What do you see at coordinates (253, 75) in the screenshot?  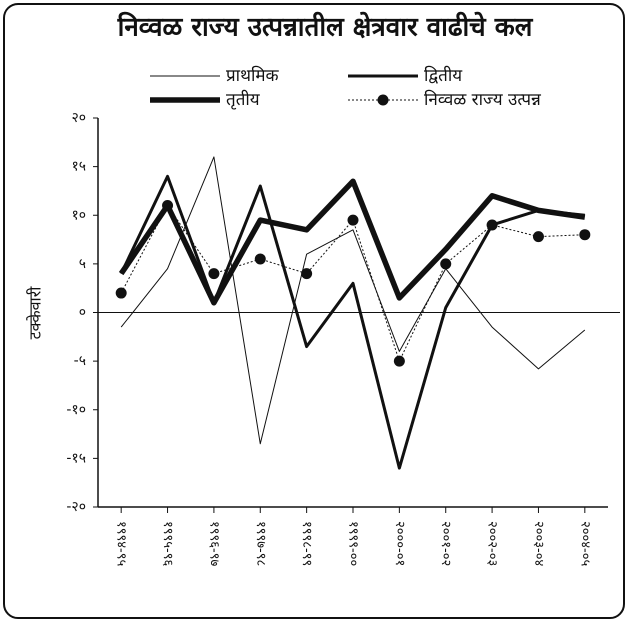 I see `legend-label: प्राथमिक` at bounding box center [253, 75].